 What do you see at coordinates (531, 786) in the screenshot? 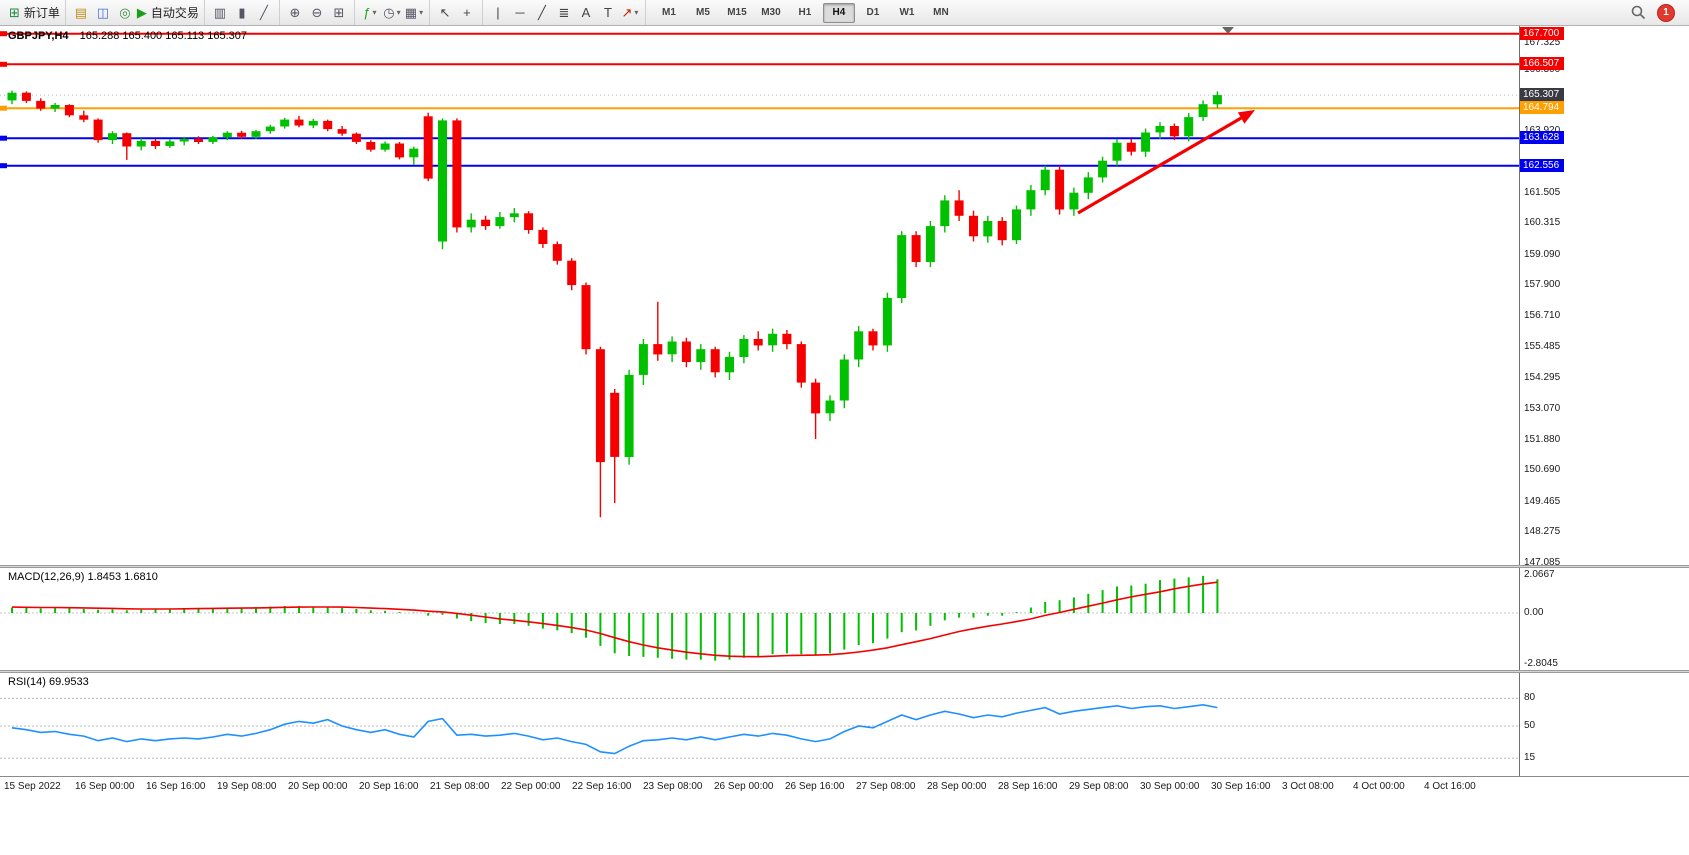
I see `time-tick: 22 Sep 00:00` at bounding box center [531, 786].